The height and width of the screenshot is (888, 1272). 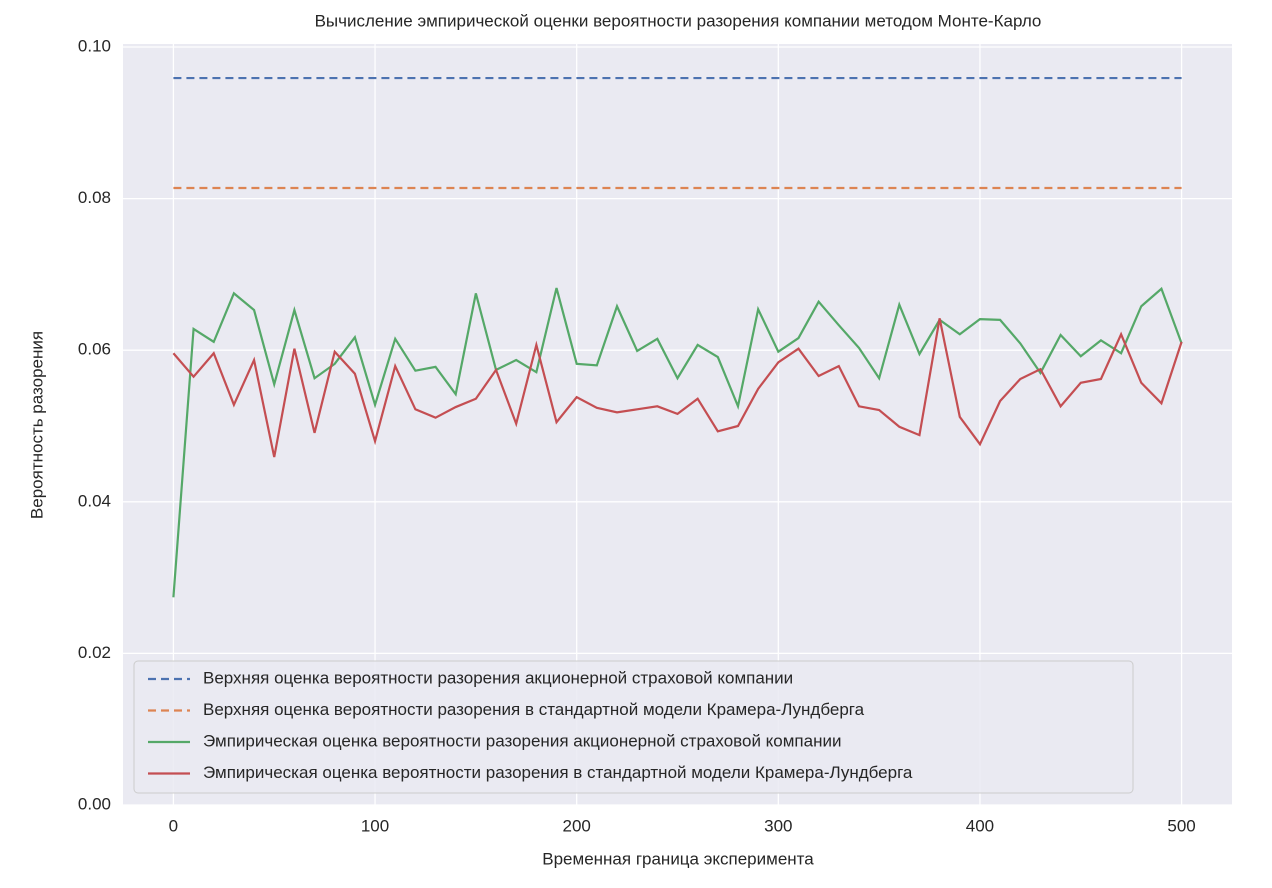 I want to click on y-tick-label: 0.04, so click(x=94, y=500).